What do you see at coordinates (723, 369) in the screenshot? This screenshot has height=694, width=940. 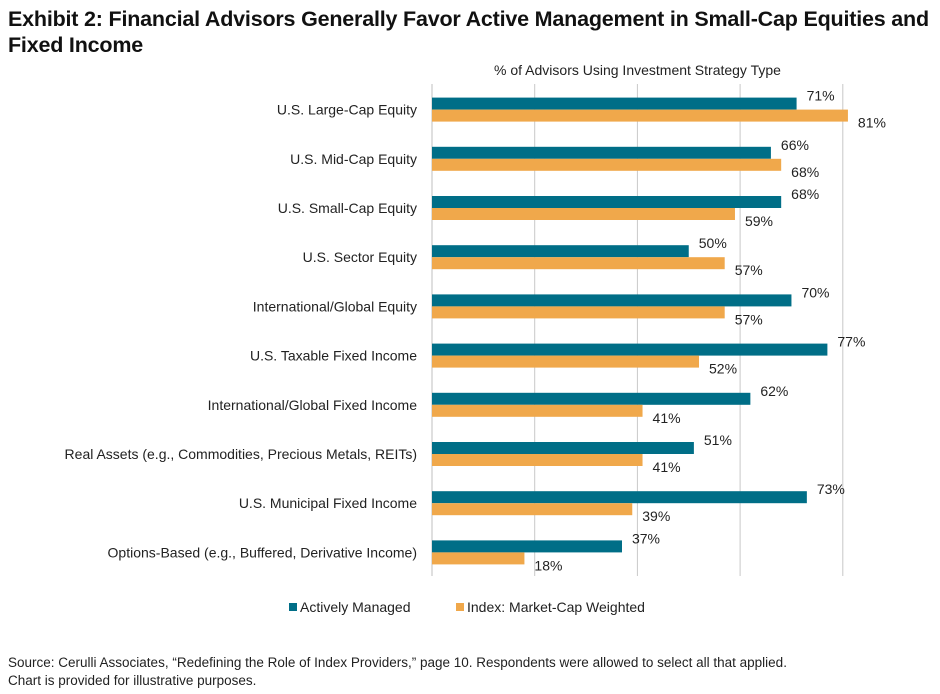 I see `data-label: 52%` at bounding box center [723, 369].